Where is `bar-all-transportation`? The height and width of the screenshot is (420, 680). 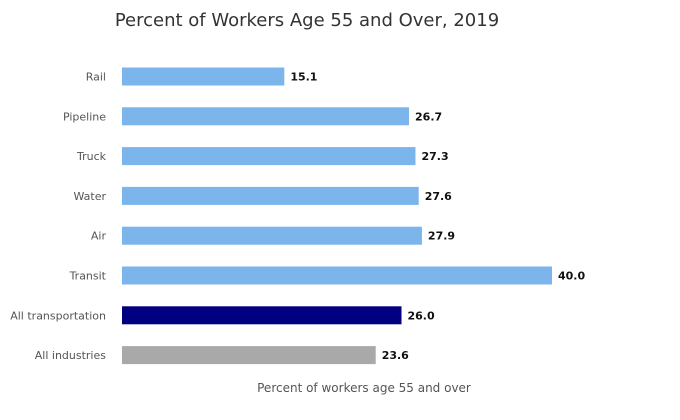
bar-all-transportation is located at coordinates (262, 315).